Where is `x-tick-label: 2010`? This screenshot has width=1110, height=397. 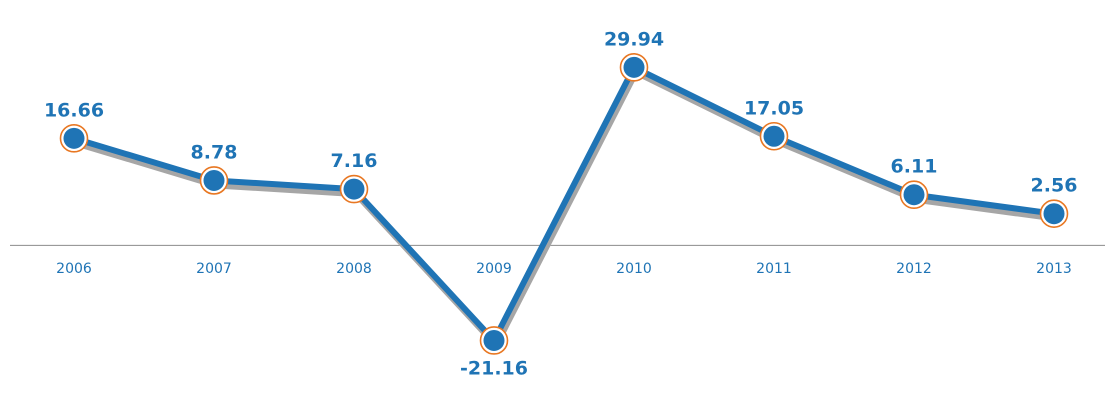 x-tick-label: 2010 is located at coordinates (634, 269).